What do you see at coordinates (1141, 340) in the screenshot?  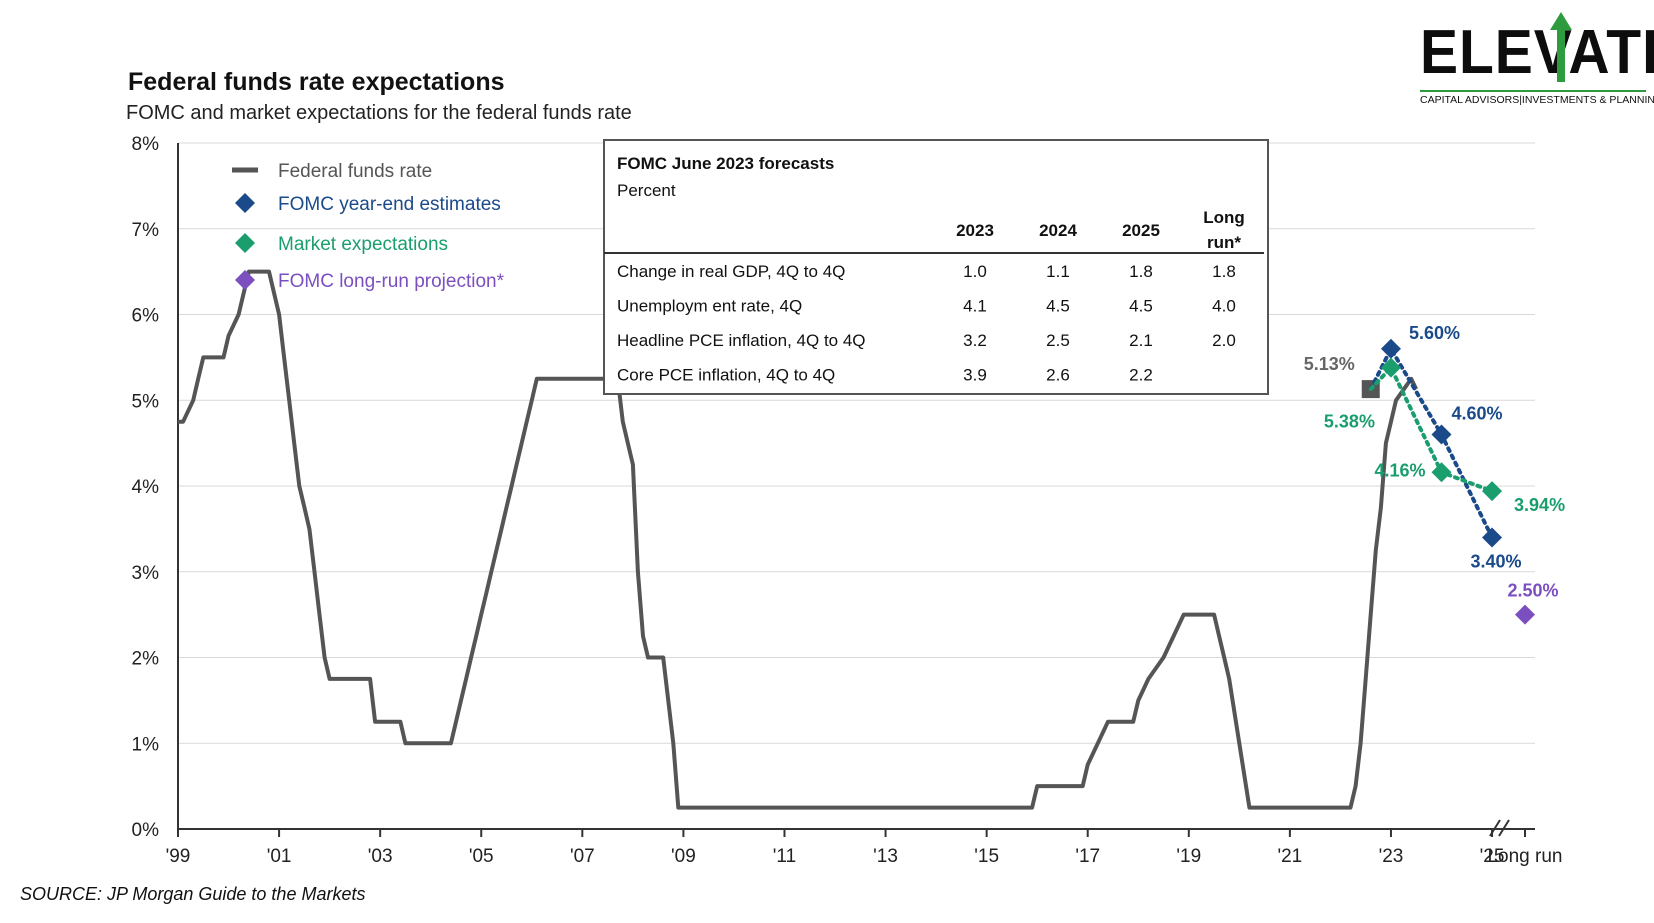 I see `table-cell: 2.1` at bounding box center [1141, 340].